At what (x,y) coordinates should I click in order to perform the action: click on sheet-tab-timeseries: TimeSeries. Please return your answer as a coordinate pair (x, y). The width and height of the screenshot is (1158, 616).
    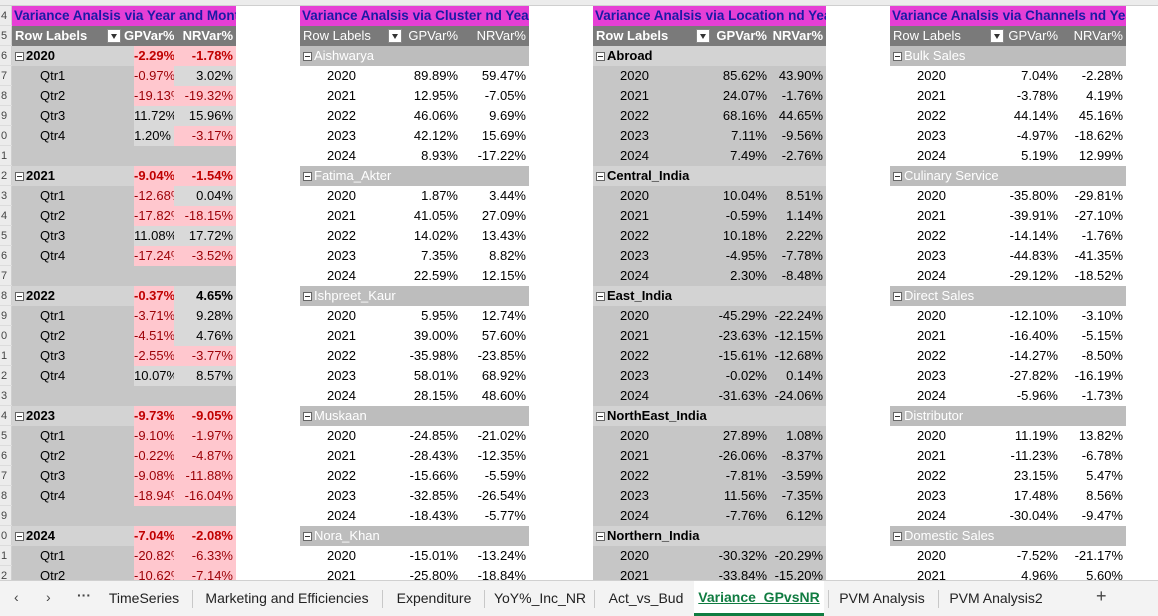
    Looking at the image, I should click on (144, 598).